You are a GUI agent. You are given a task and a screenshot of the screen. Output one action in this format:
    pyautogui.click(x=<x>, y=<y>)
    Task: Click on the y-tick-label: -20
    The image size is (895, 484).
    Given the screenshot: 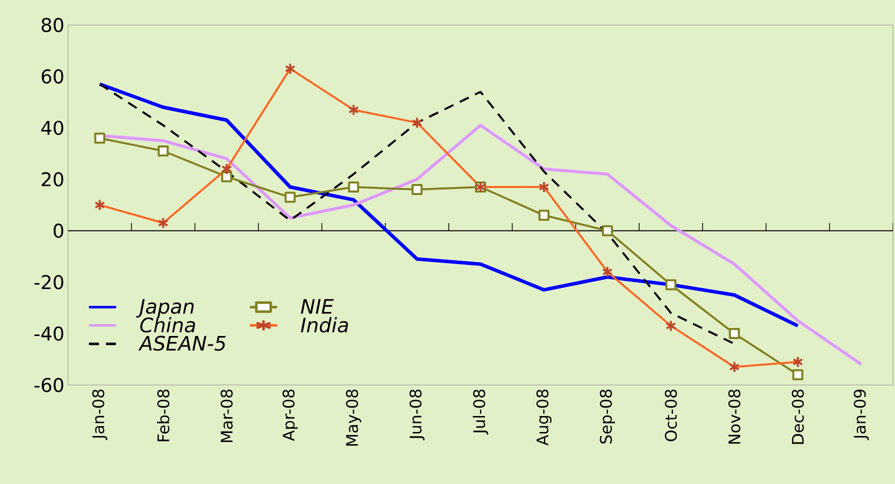 What is the action you would take?
    pyautogui.click(x=49, y=282)
    